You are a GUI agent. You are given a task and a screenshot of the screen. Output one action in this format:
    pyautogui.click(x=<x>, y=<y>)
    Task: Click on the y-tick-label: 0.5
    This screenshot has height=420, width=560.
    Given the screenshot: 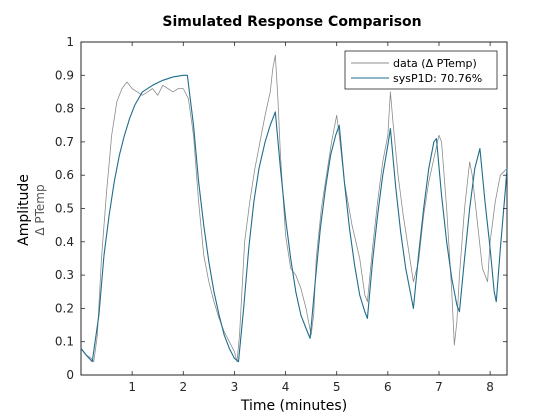 What is the action you would take?
    pyautogui.click(x=64, y=209)
    